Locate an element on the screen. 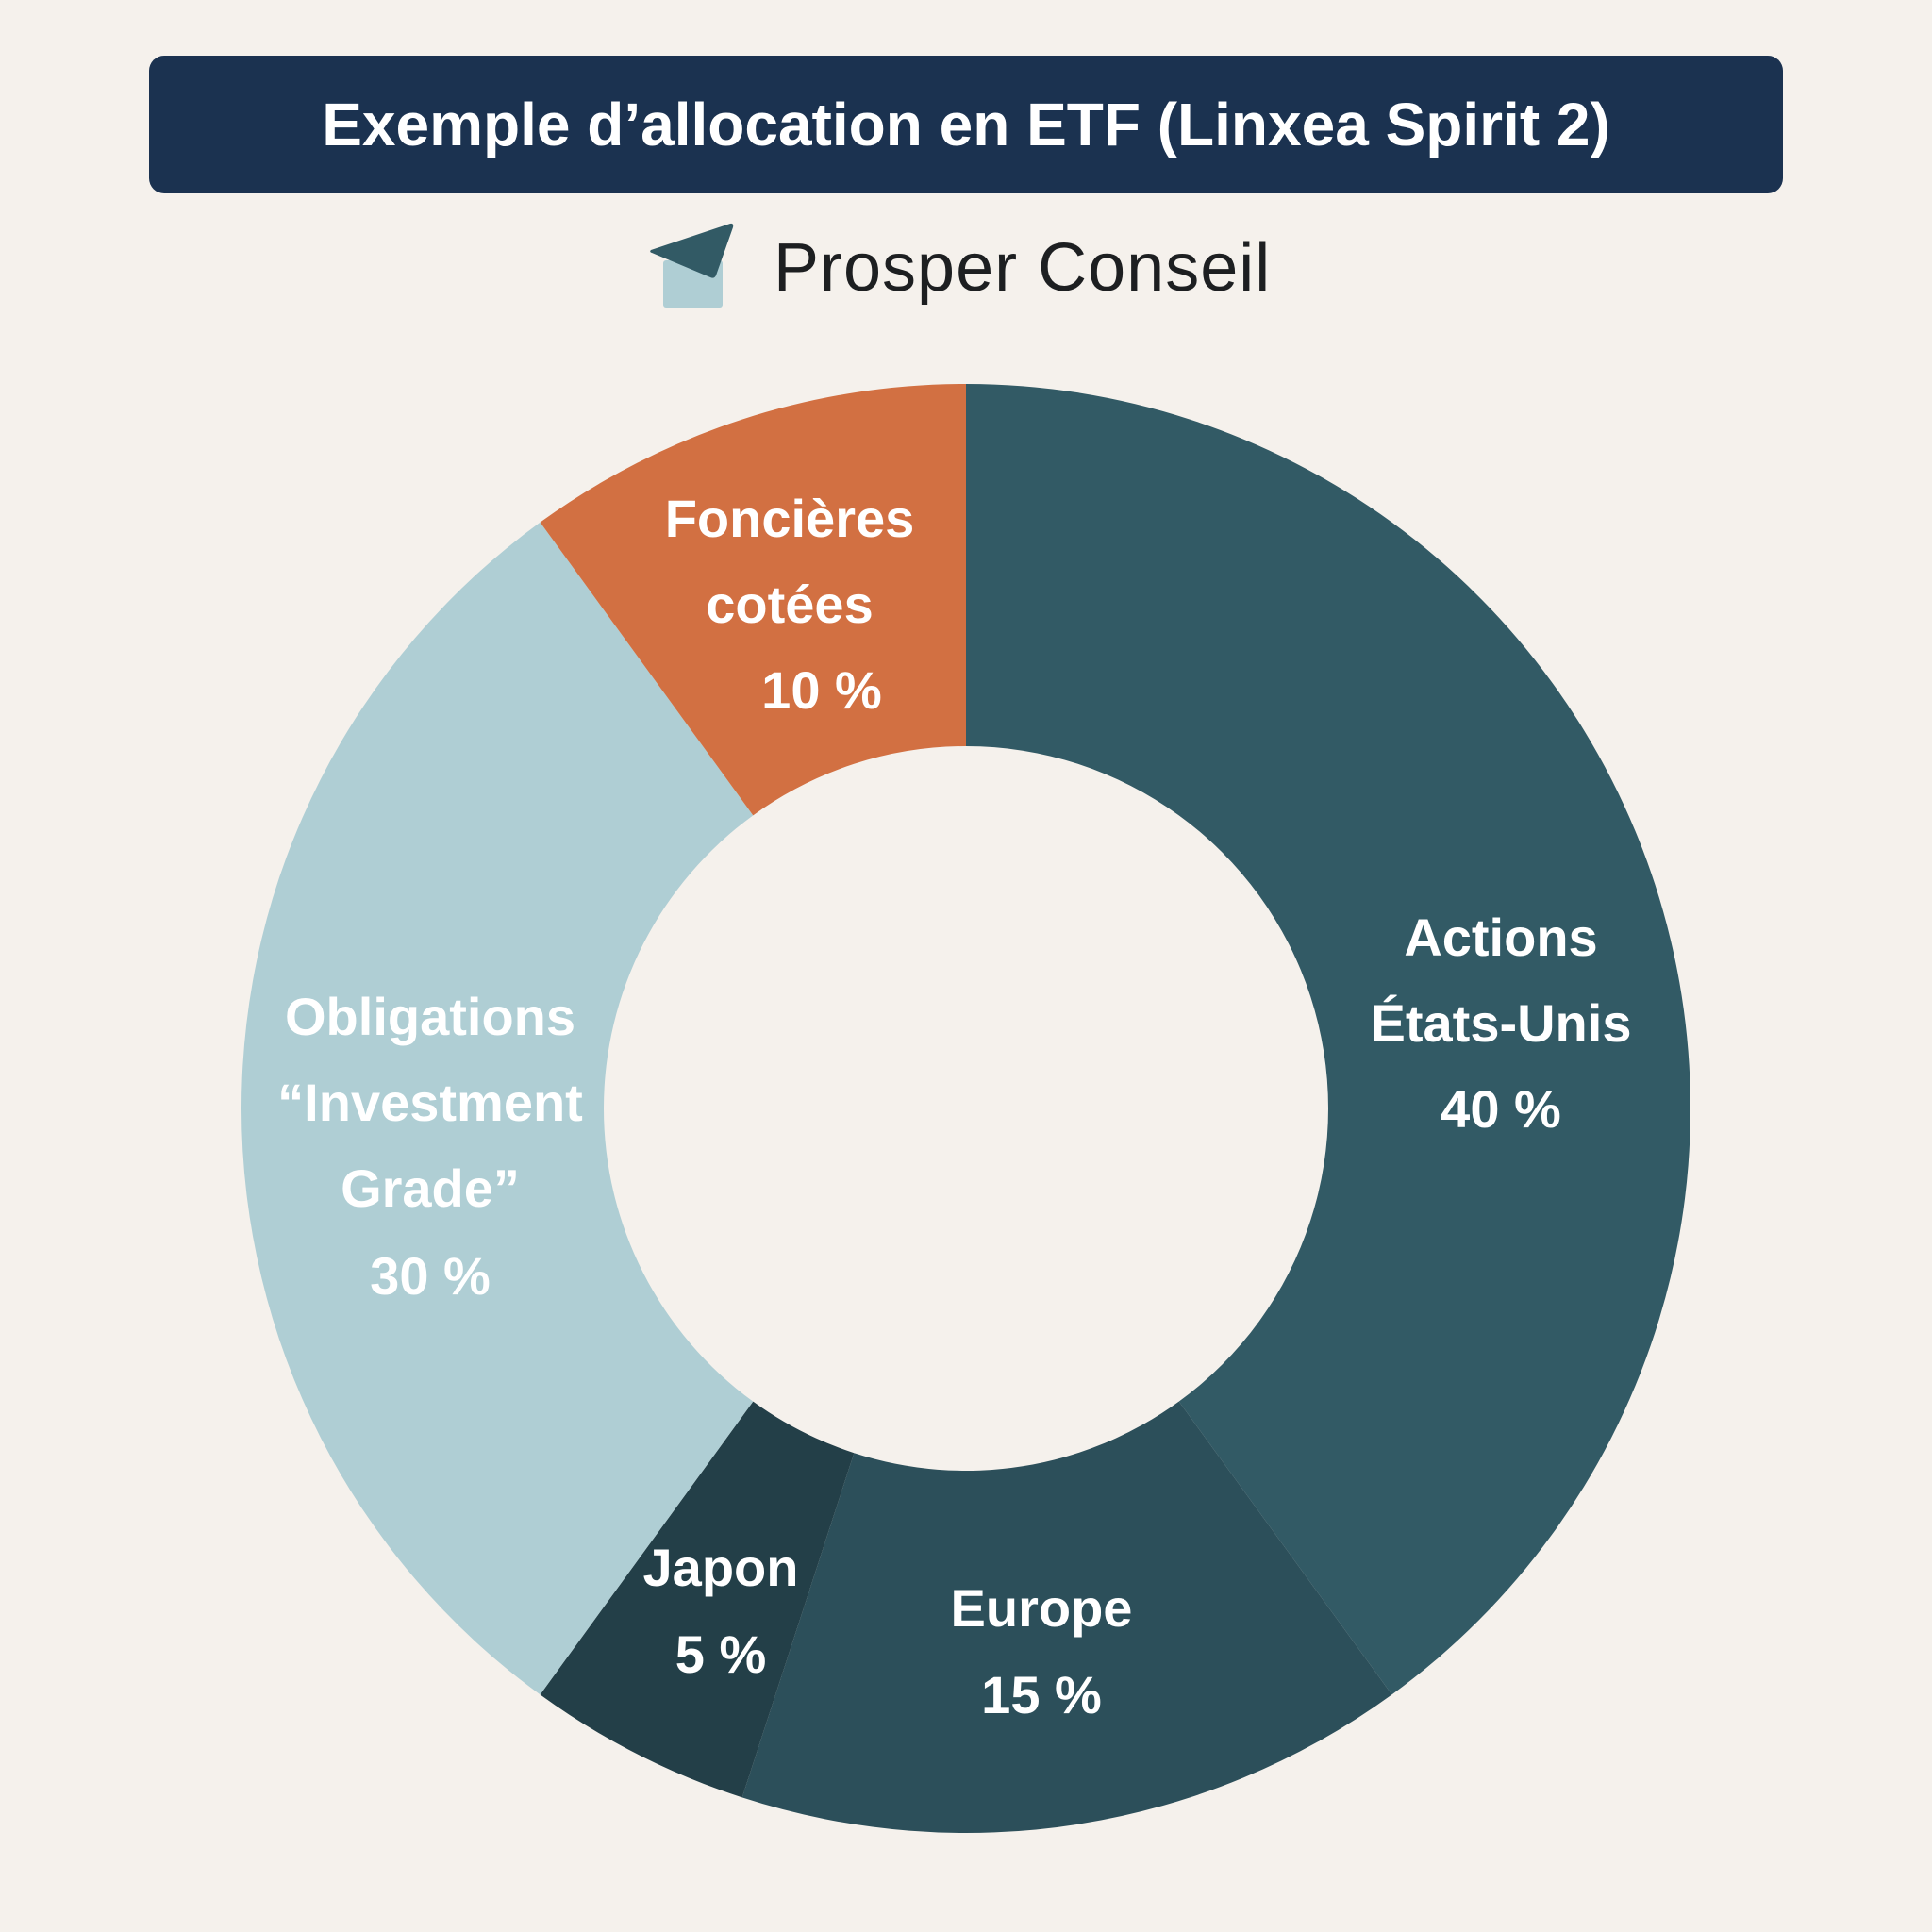 The image size is (1932, 1932). slice-value-label: 5 % is located at coordinates (721, 1654).